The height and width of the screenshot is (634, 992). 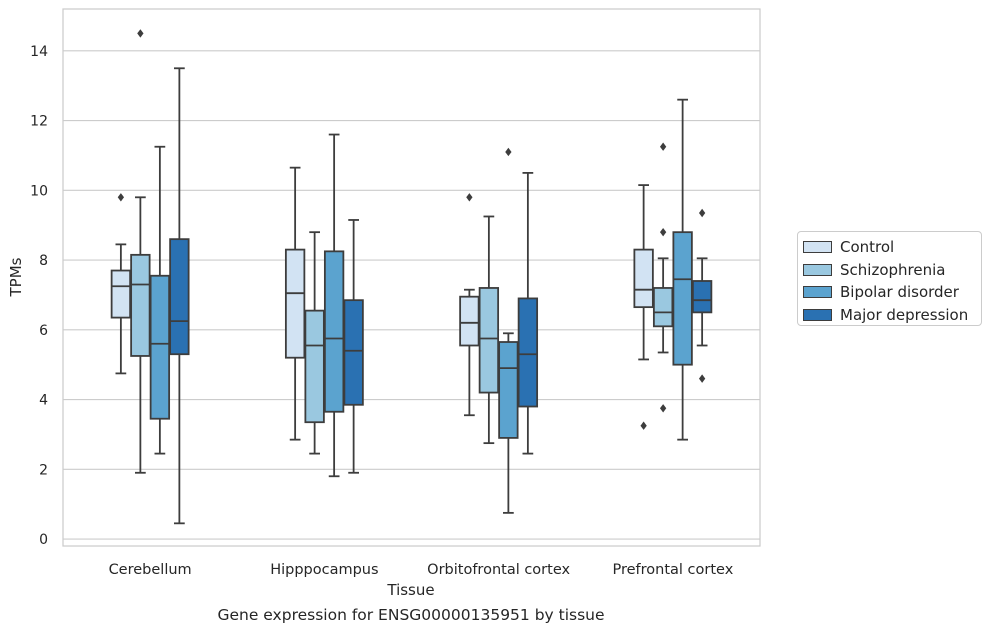 I want to click on legend-swatch-bipolar-disorder, so click(x=817, y=292).